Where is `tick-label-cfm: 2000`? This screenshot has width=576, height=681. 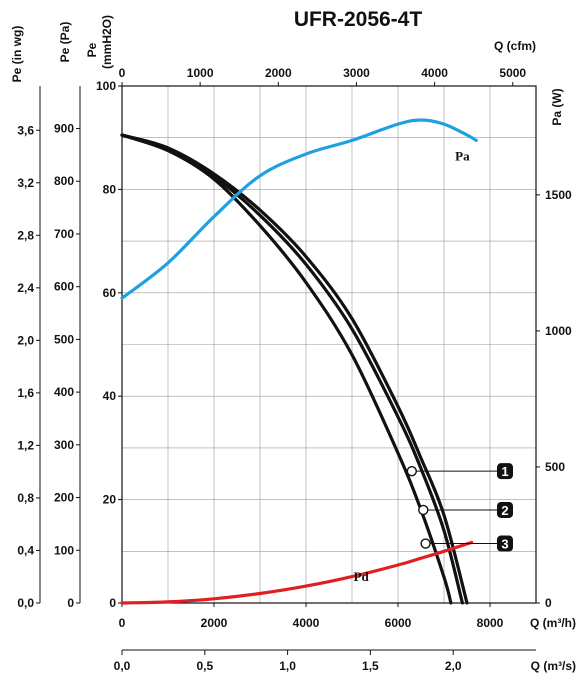 tick-label-cfm: 2000 is located at coordinates (278, 73).